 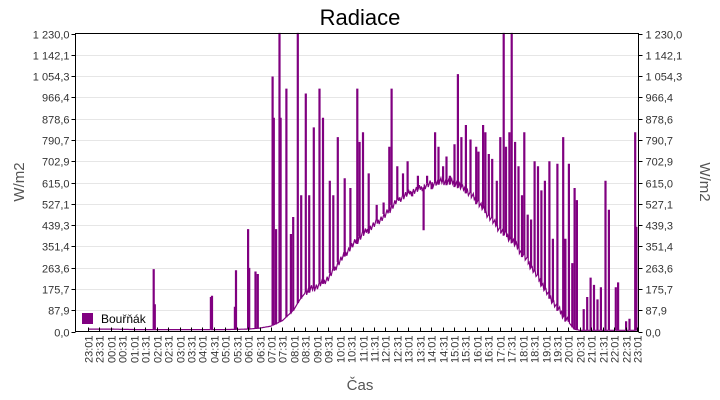 I want to click on x-tick-label: 11:31, so click(x=376, y=349).